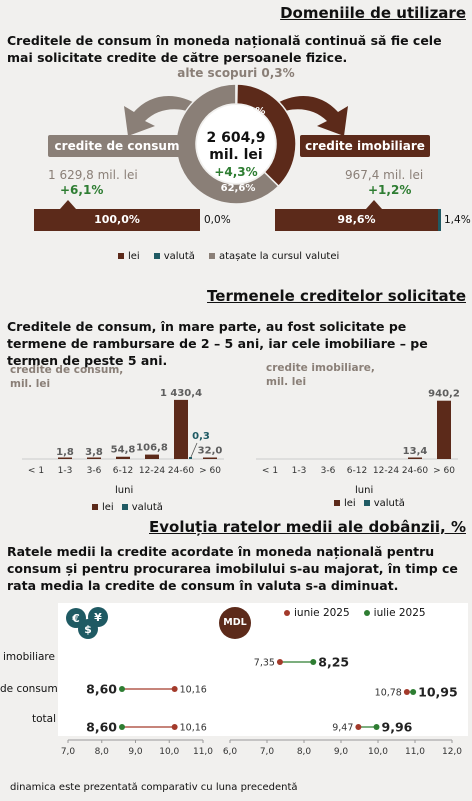 This screenshot has width=472, height=801. Describe the element at coordinates (384, 175) in the screenshot. I see `mortgage-credit-value: 967,4 mil. lei` at that location.